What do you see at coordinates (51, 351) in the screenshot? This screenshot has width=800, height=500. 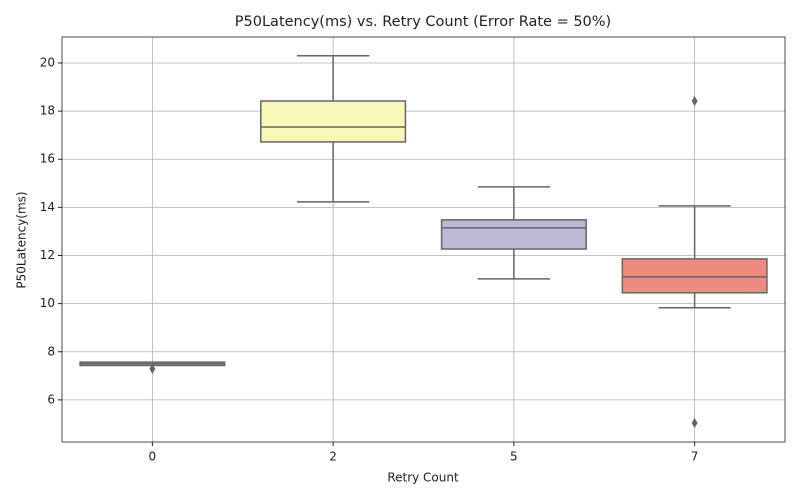 I see `y-tick-label: 8` at bounding box center [51, 351].